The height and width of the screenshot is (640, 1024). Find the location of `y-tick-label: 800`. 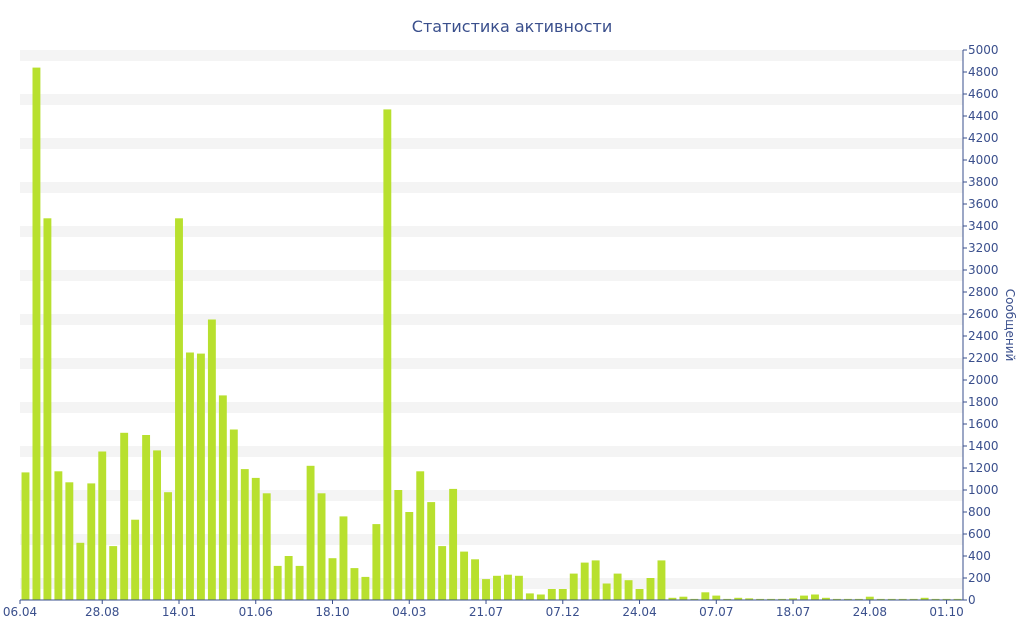

y-tick-label: 800 is located at coordinates (979, 512).